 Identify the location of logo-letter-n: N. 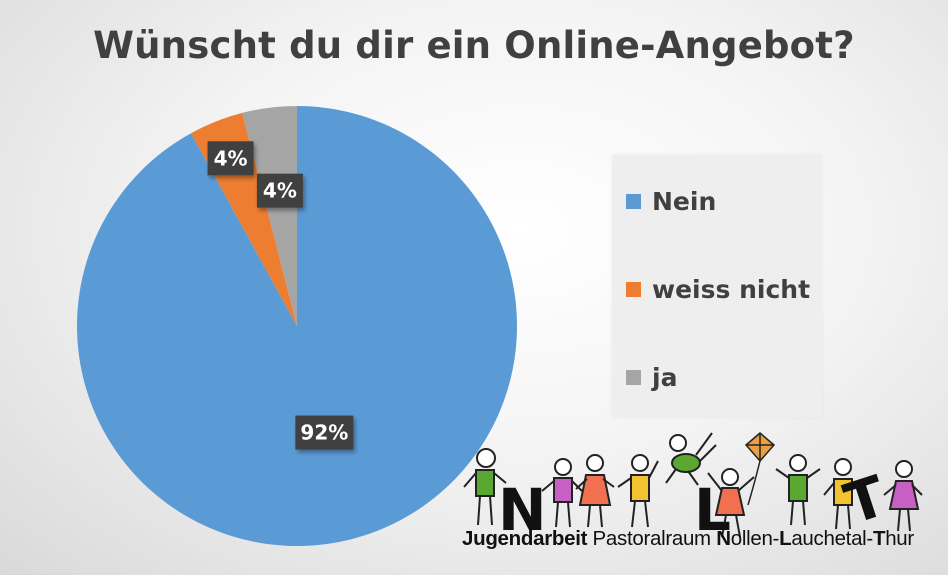
(522, 510).